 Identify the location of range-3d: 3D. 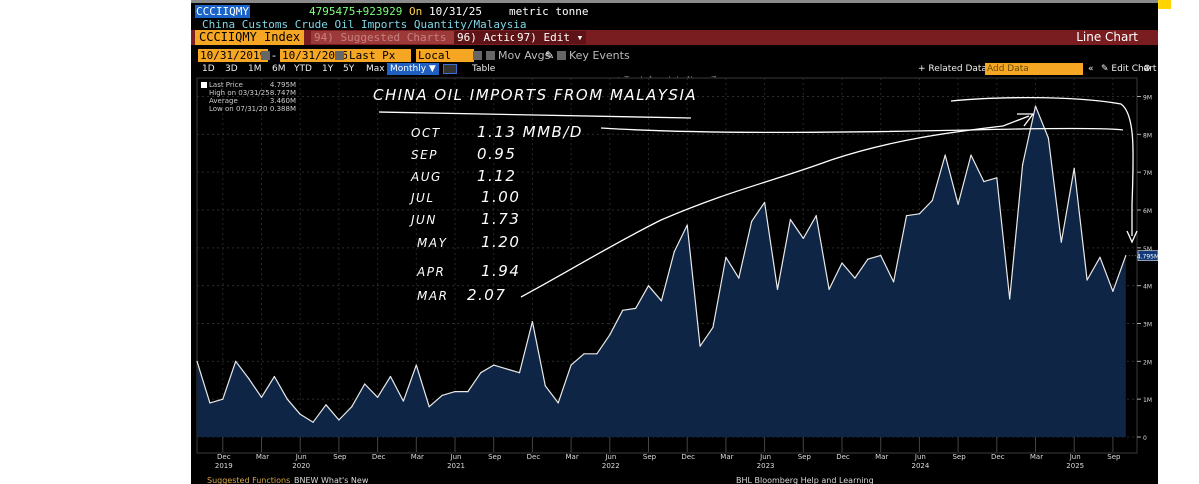
(231, 69).